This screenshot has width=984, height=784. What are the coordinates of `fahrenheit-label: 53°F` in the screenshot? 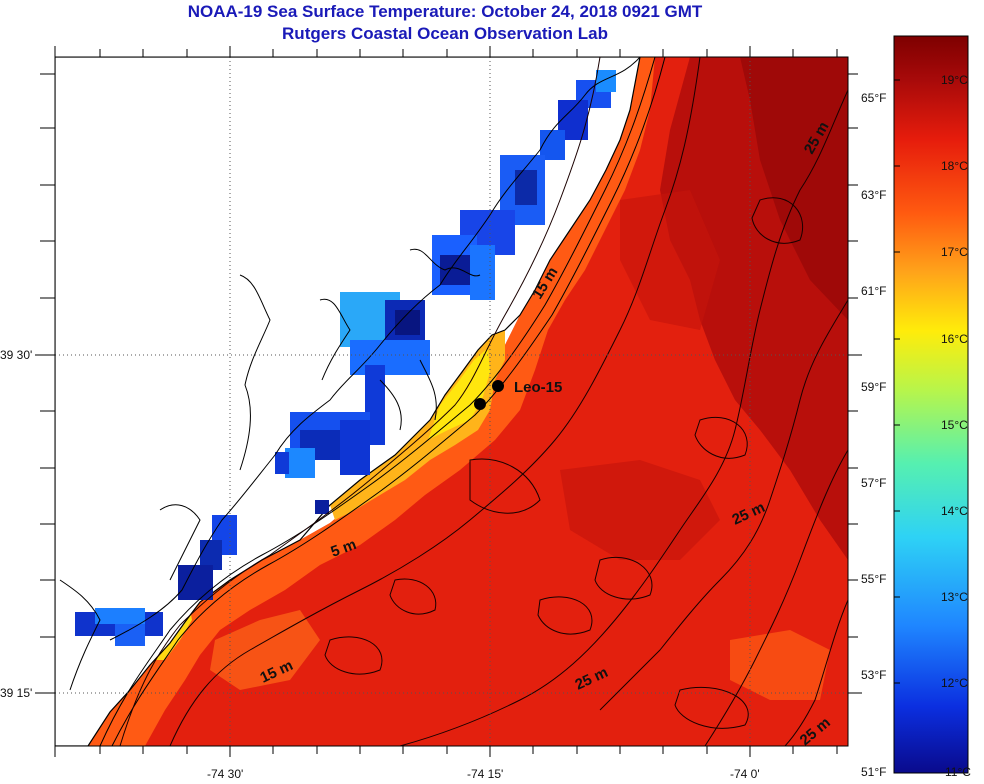 It's located at (873, 675).